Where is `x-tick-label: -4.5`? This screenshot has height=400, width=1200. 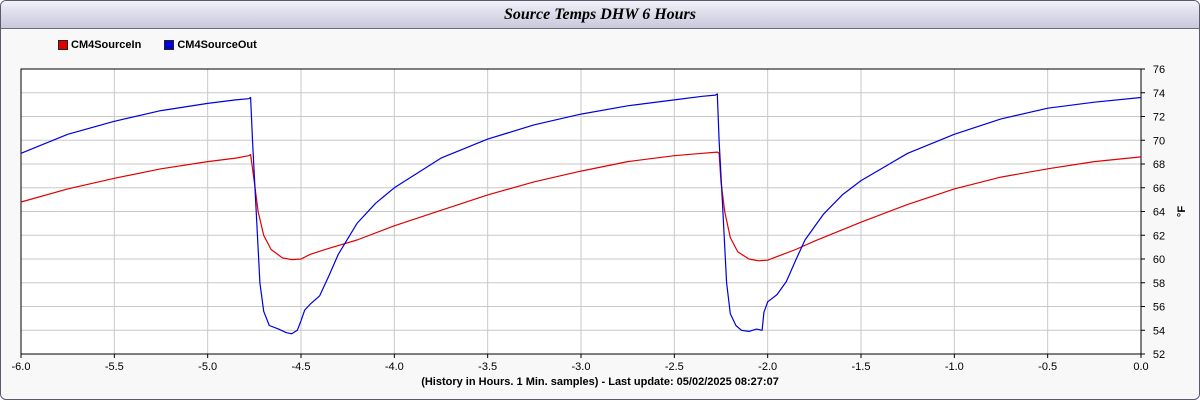 x-tick-label: -4.5 is located at coordinates (301, 367).